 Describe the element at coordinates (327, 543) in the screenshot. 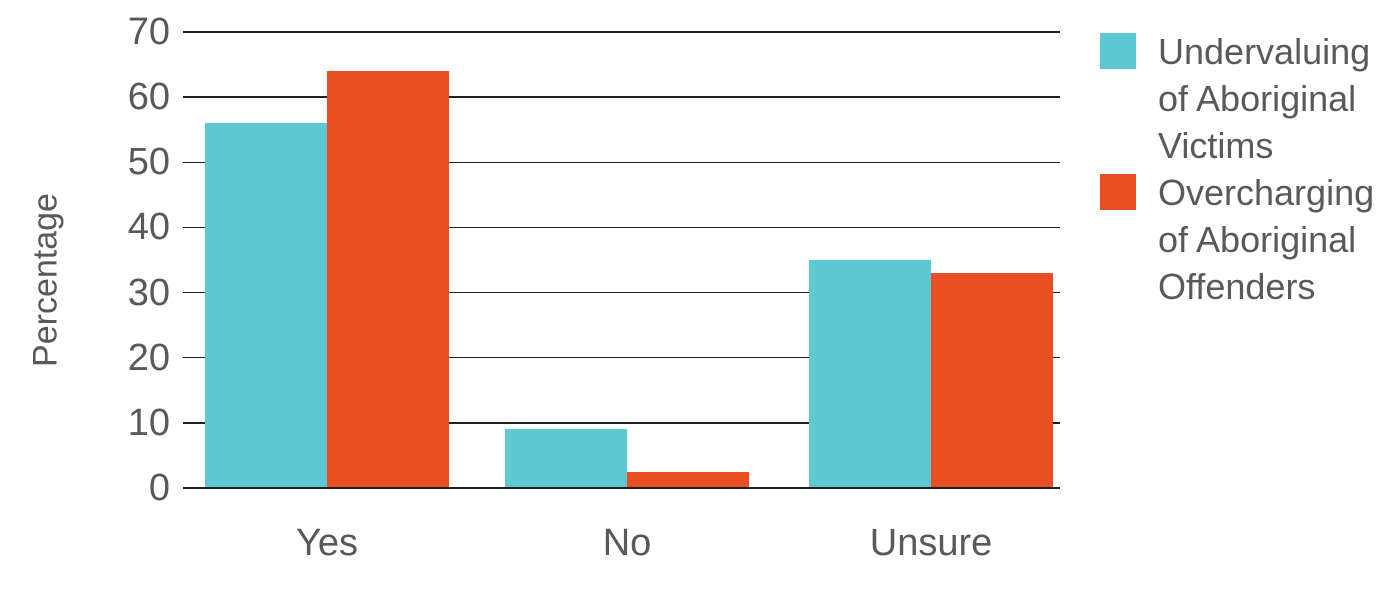

I see `x-axis-label-yes: Yes` at that location.